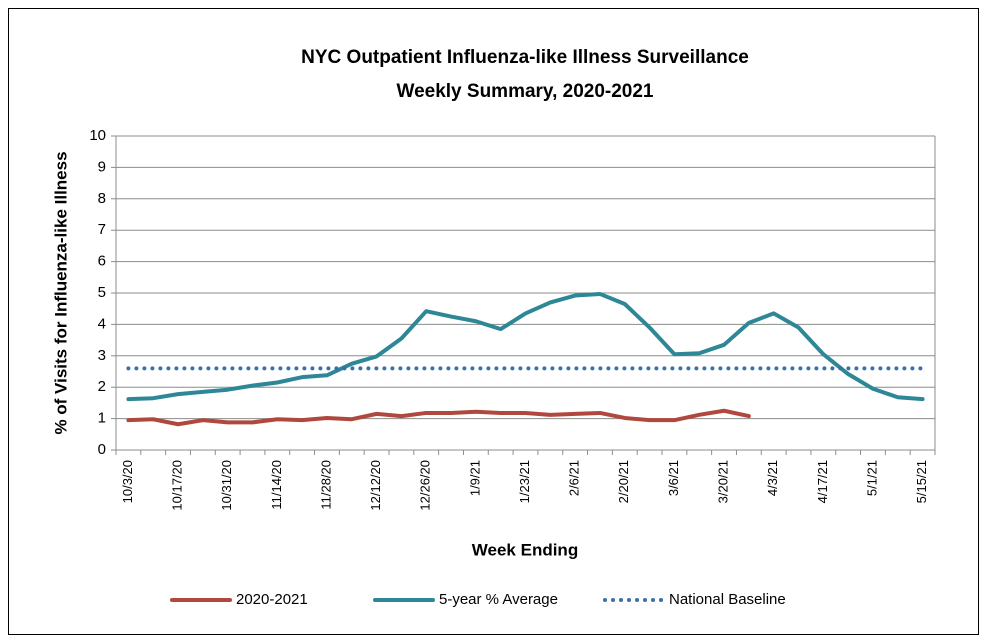 The height and width of the screenshot is (643, 988). I want to click on y-tick-label: 7, so click(102, 229).